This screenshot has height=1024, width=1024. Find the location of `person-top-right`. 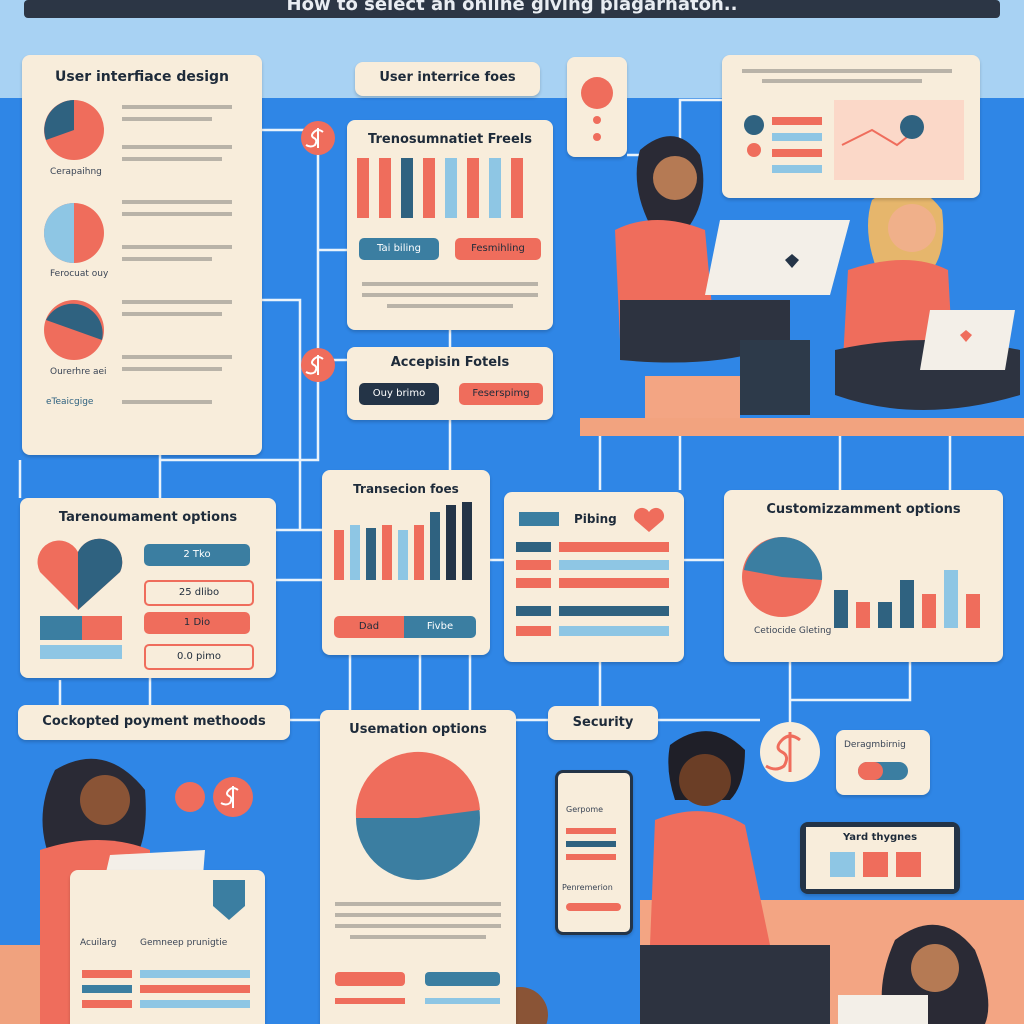

person-top-right is located at coordinates (927, 298).